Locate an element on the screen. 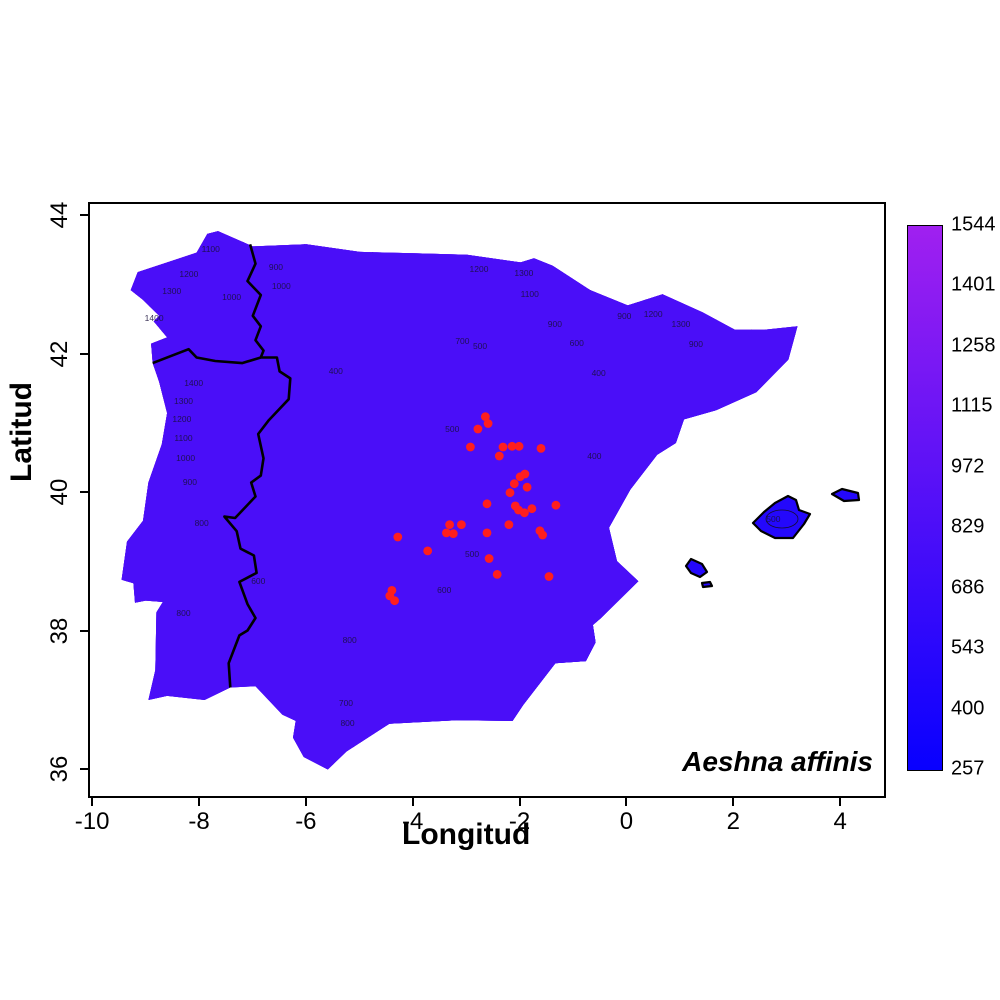  x-tick-label: 0 is located at coordinates (626, 821).